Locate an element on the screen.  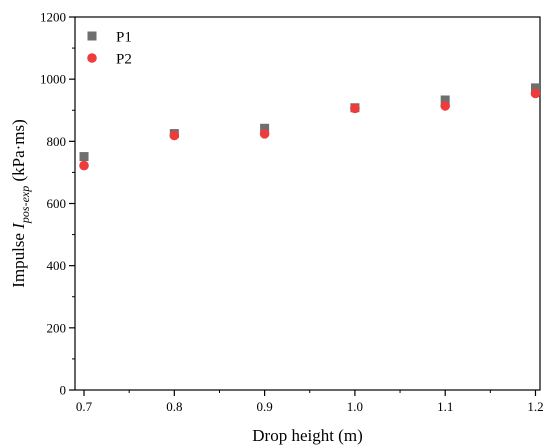
legend-marker-p1 is located at coordinates (92, 36).